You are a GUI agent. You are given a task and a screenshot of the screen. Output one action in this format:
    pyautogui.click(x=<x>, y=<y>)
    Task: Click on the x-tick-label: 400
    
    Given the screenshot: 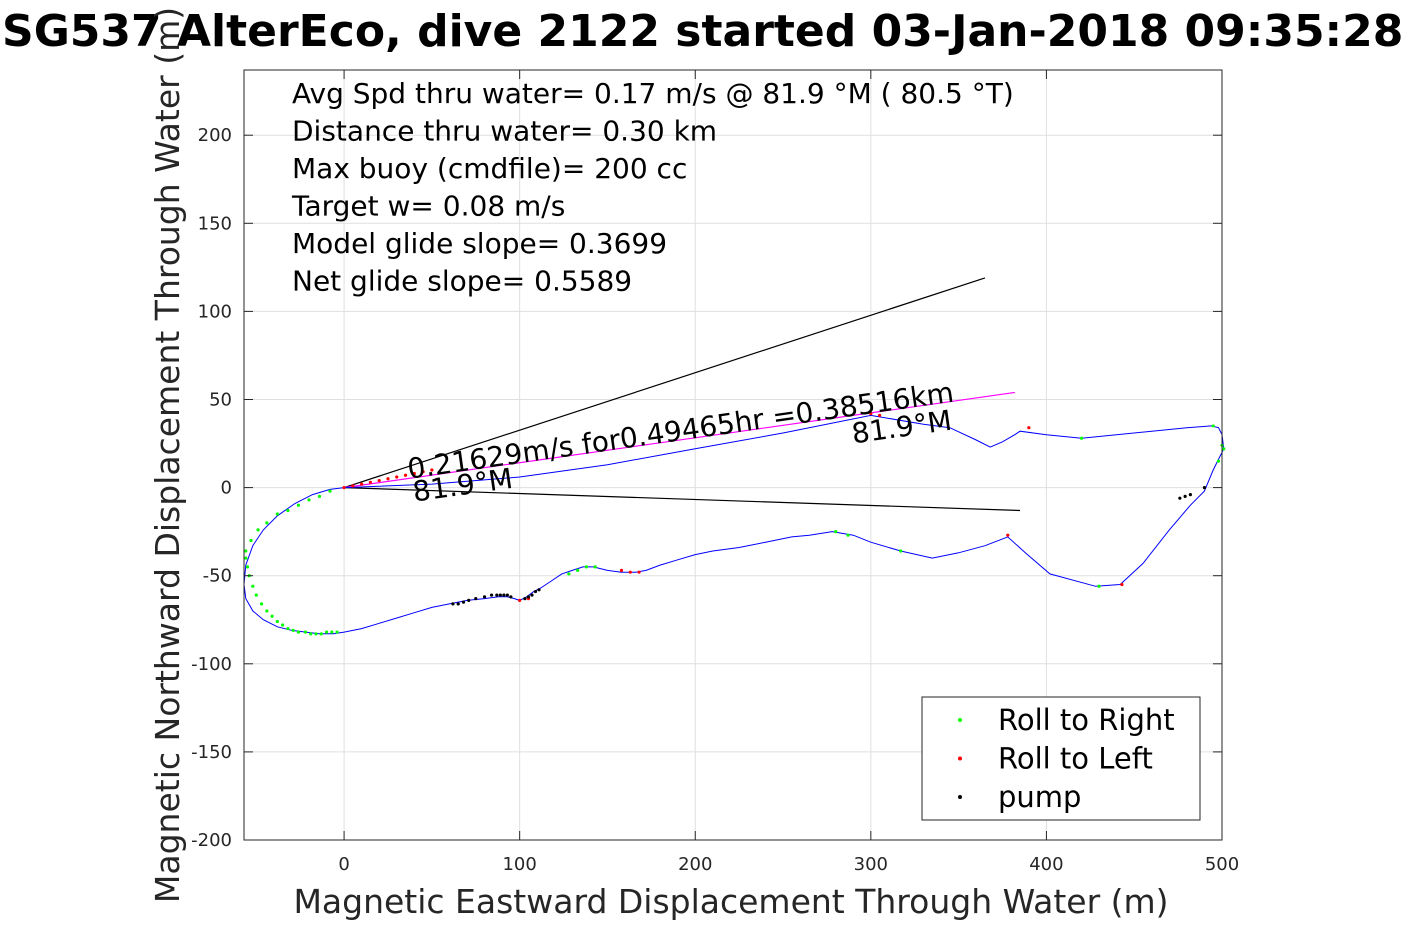 What is the action you would take?
    pyautogui.click(x=1046, y=864)
    